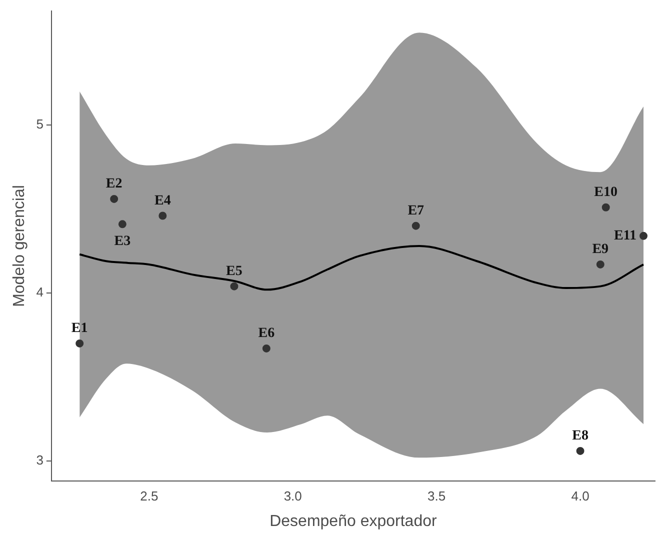 This screenshot has width=660, height=539. What do you see at coordinates (606, 192) in the screenshot?
I see `annotation: E10` at bounding box center [606, 192].